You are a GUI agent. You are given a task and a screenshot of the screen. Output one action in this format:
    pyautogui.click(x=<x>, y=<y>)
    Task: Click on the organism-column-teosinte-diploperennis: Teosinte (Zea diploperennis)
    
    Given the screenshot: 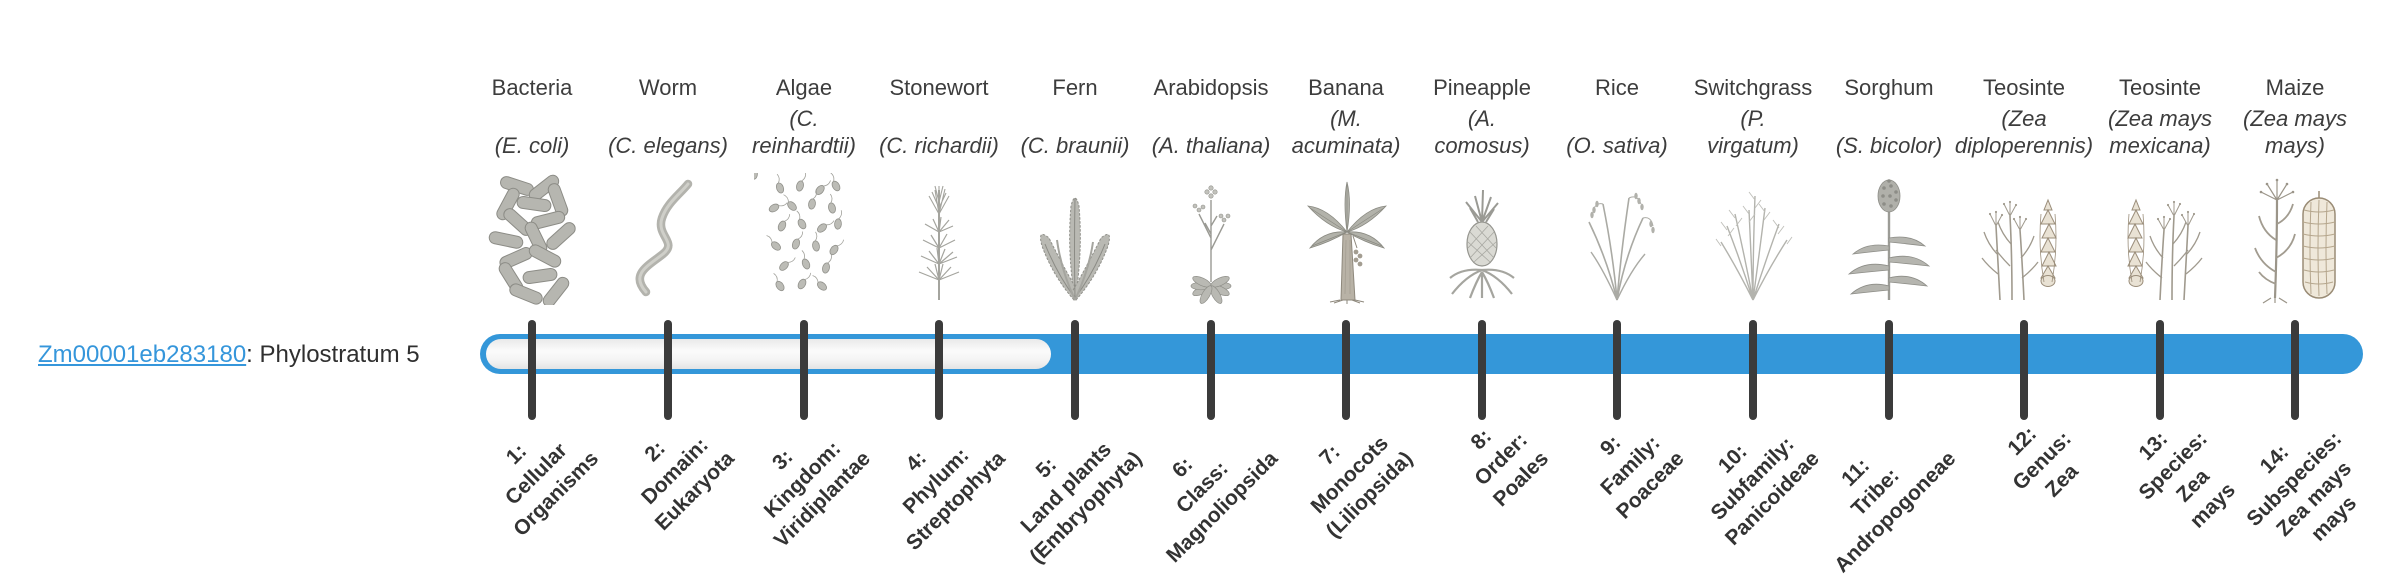 What is the action you would take?
    pyautogui.click(x=2024, y=189)
    